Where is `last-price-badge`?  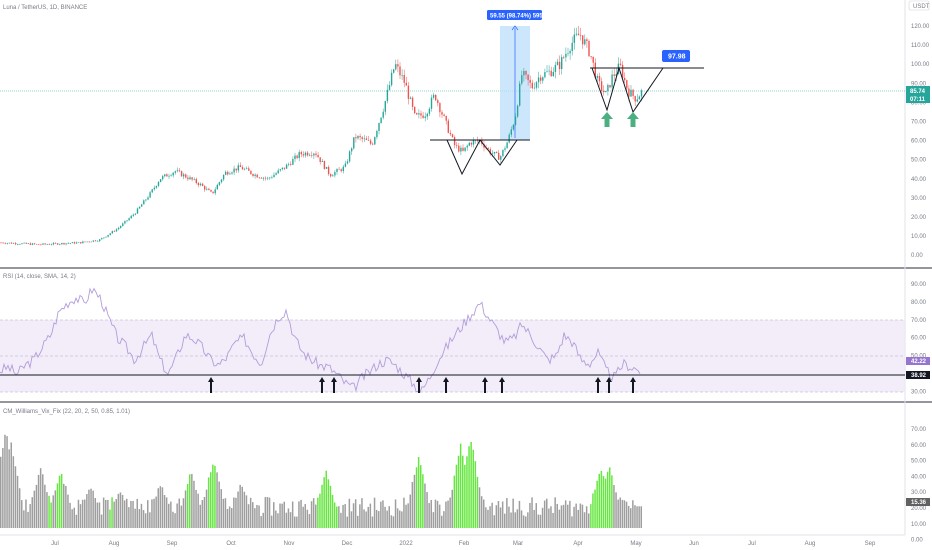 last-price-badge is located at coordinates (918, 94).